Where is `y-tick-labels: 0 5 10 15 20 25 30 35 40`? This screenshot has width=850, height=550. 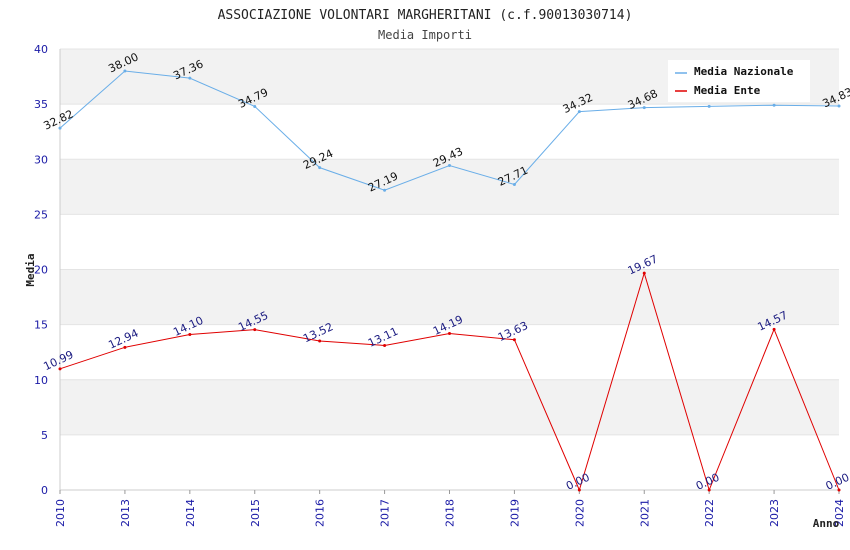 y-tick-labels: 0 5 10 15 20 25 30 35 40 is located at coordinates (41, 270).